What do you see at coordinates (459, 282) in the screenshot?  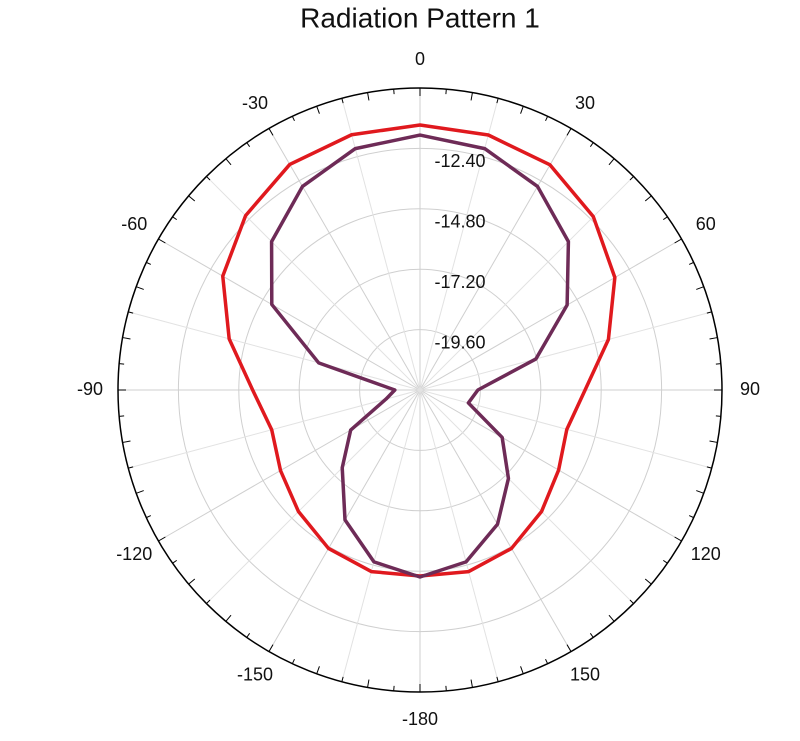 I see `r-tick-label: -17.20` at bounding box center [459, 282].